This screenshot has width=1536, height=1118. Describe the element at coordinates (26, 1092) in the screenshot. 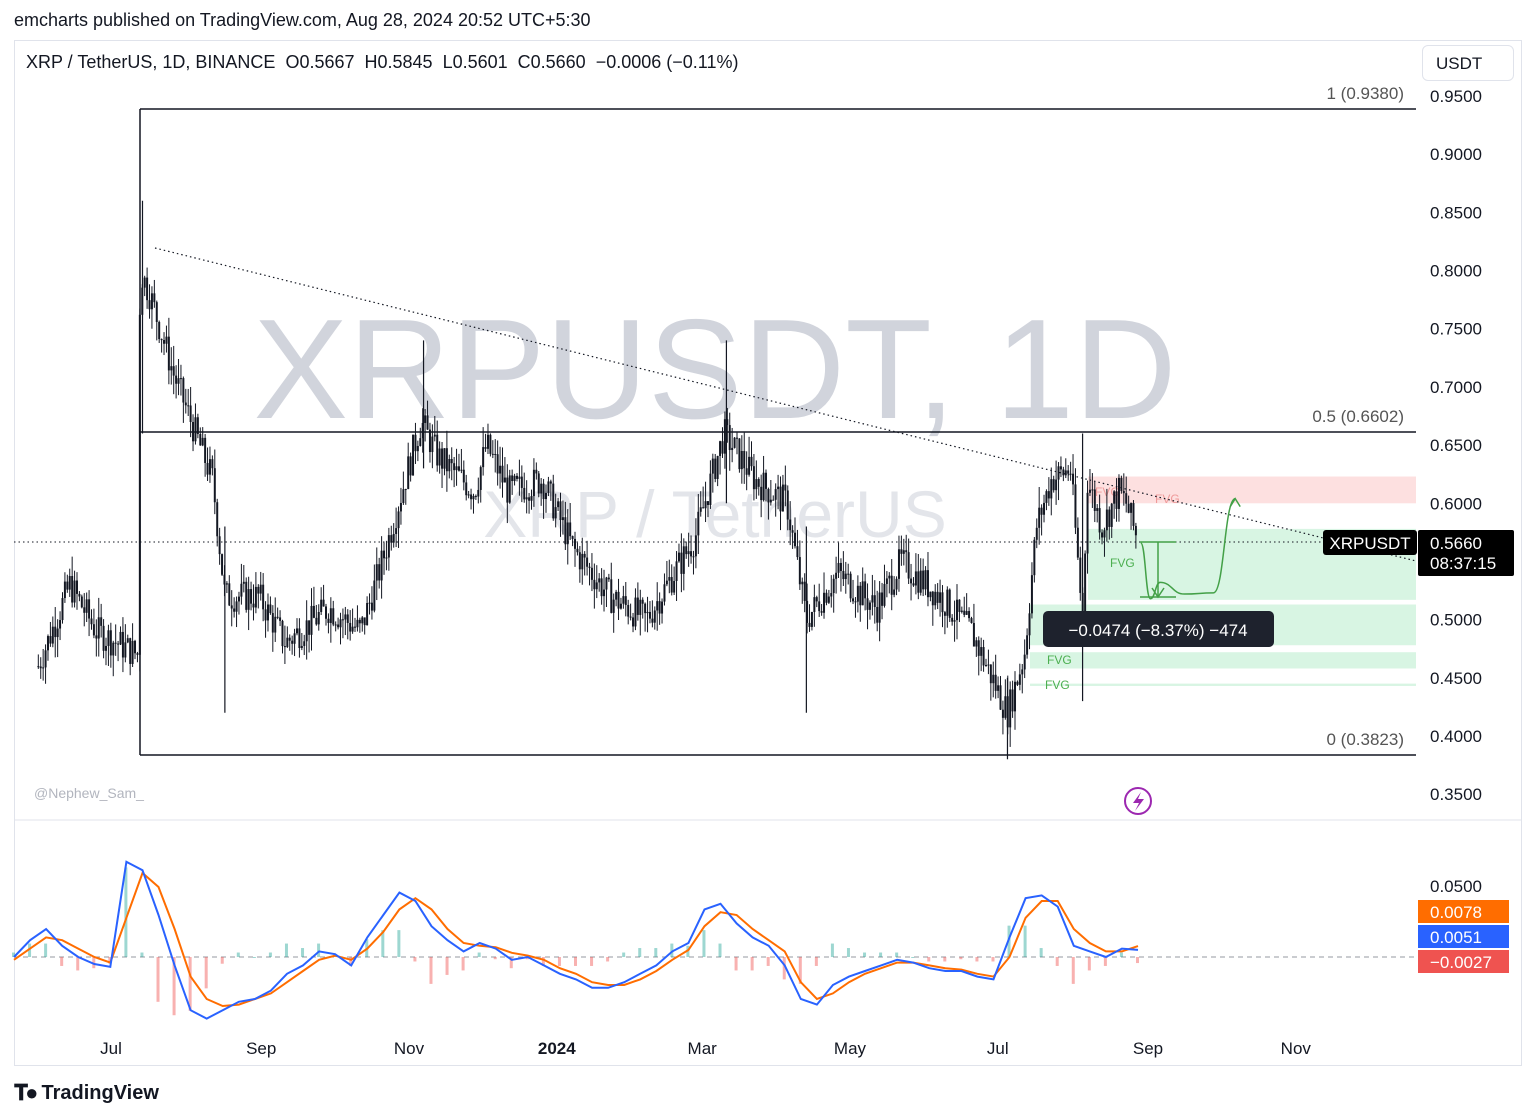

I see `tradingview-logo-icon: 𝐓●` at that location.